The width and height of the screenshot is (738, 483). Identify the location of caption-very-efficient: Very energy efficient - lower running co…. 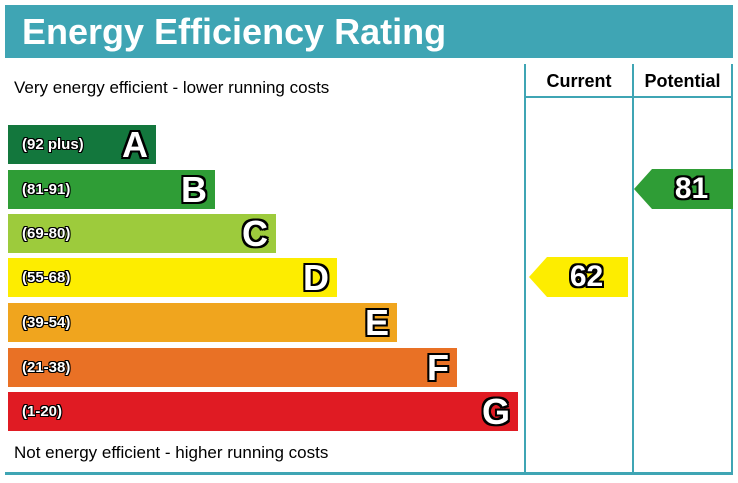
(172, 87).